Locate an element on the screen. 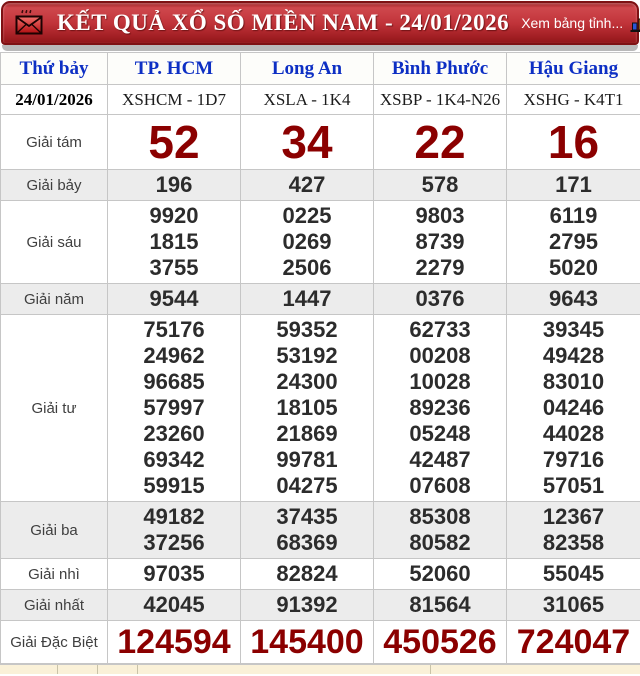 The width and height of the screenshot is (640, 676). prize-number: 04246 is located at coordinates (573, 408).